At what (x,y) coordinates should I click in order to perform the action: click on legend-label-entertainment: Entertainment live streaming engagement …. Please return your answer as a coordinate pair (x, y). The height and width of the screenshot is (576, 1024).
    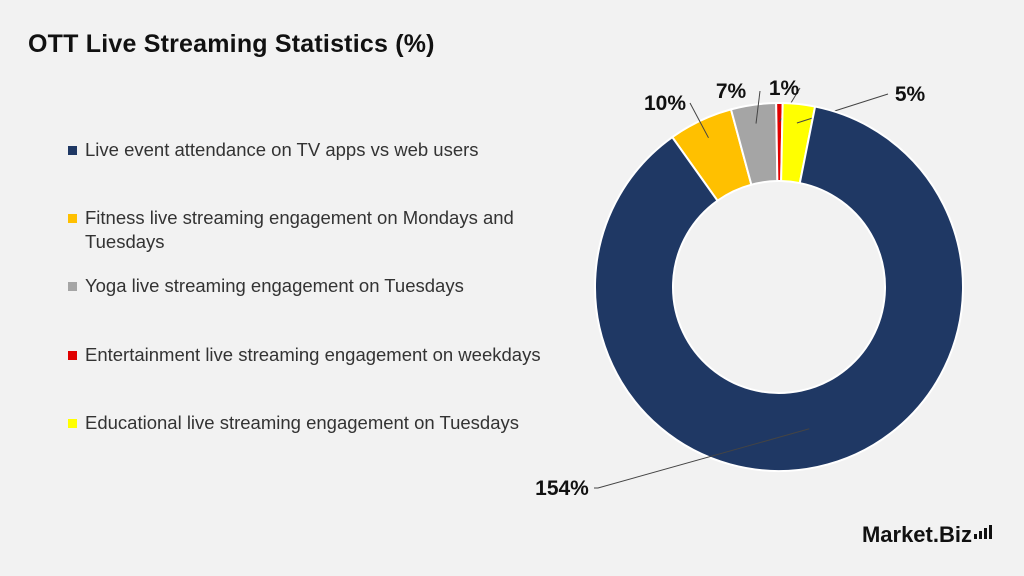
    Looking at the image, I should click on (313, 354).